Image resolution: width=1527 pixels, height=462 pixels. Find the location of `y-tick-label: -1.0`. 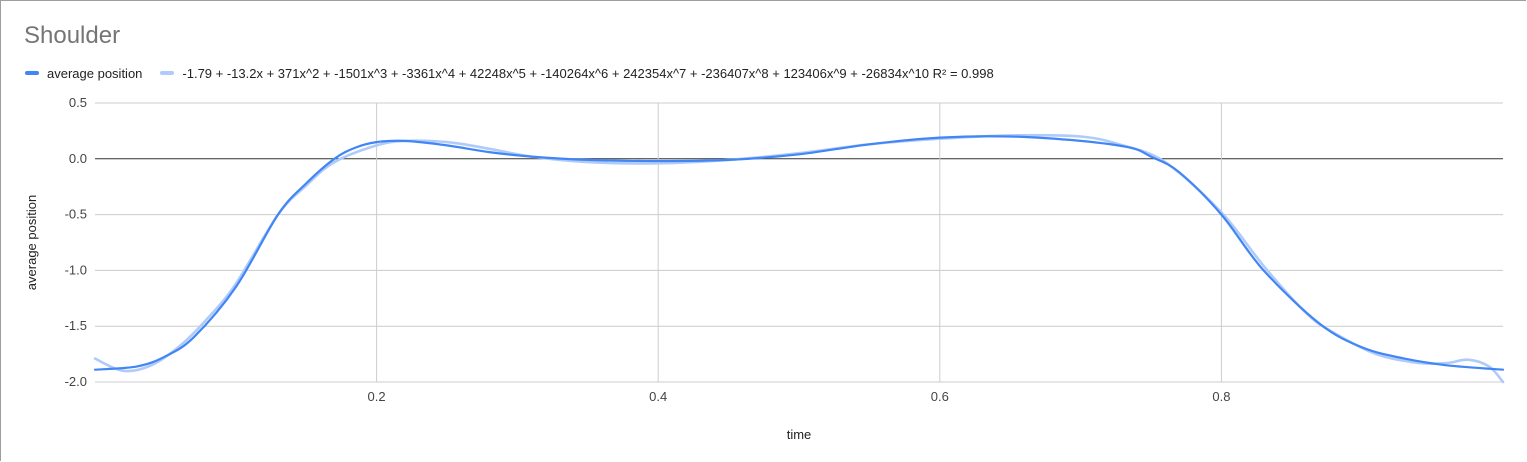

y-tick-label: -1.0 is located at coordinates (76, 269).